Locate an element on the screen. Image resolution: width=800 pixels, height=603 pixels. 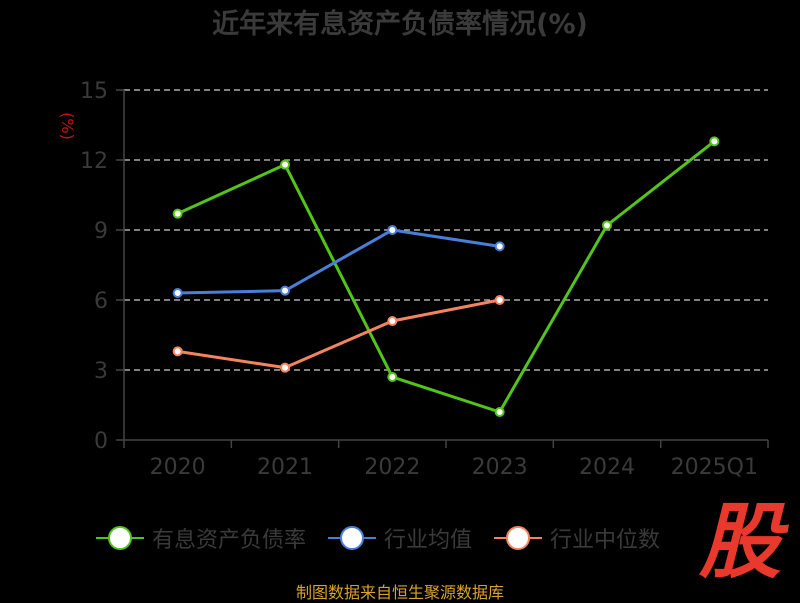
legend-item-interest-debt-ratio: 有息资产负债率 is located at coordinates (201, 538).